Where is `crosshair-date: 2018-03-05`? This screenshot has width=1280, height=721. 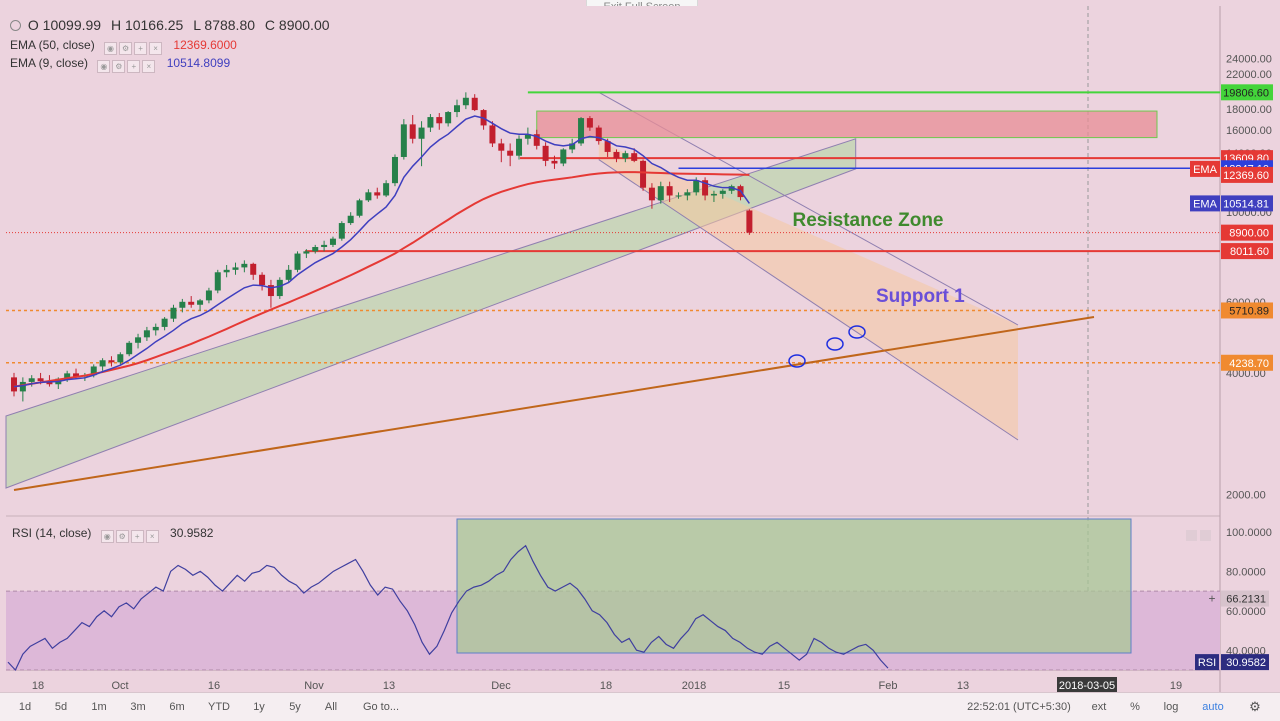
crosshair-date: 2018-03-05 is located at coordinates (1087, 686).